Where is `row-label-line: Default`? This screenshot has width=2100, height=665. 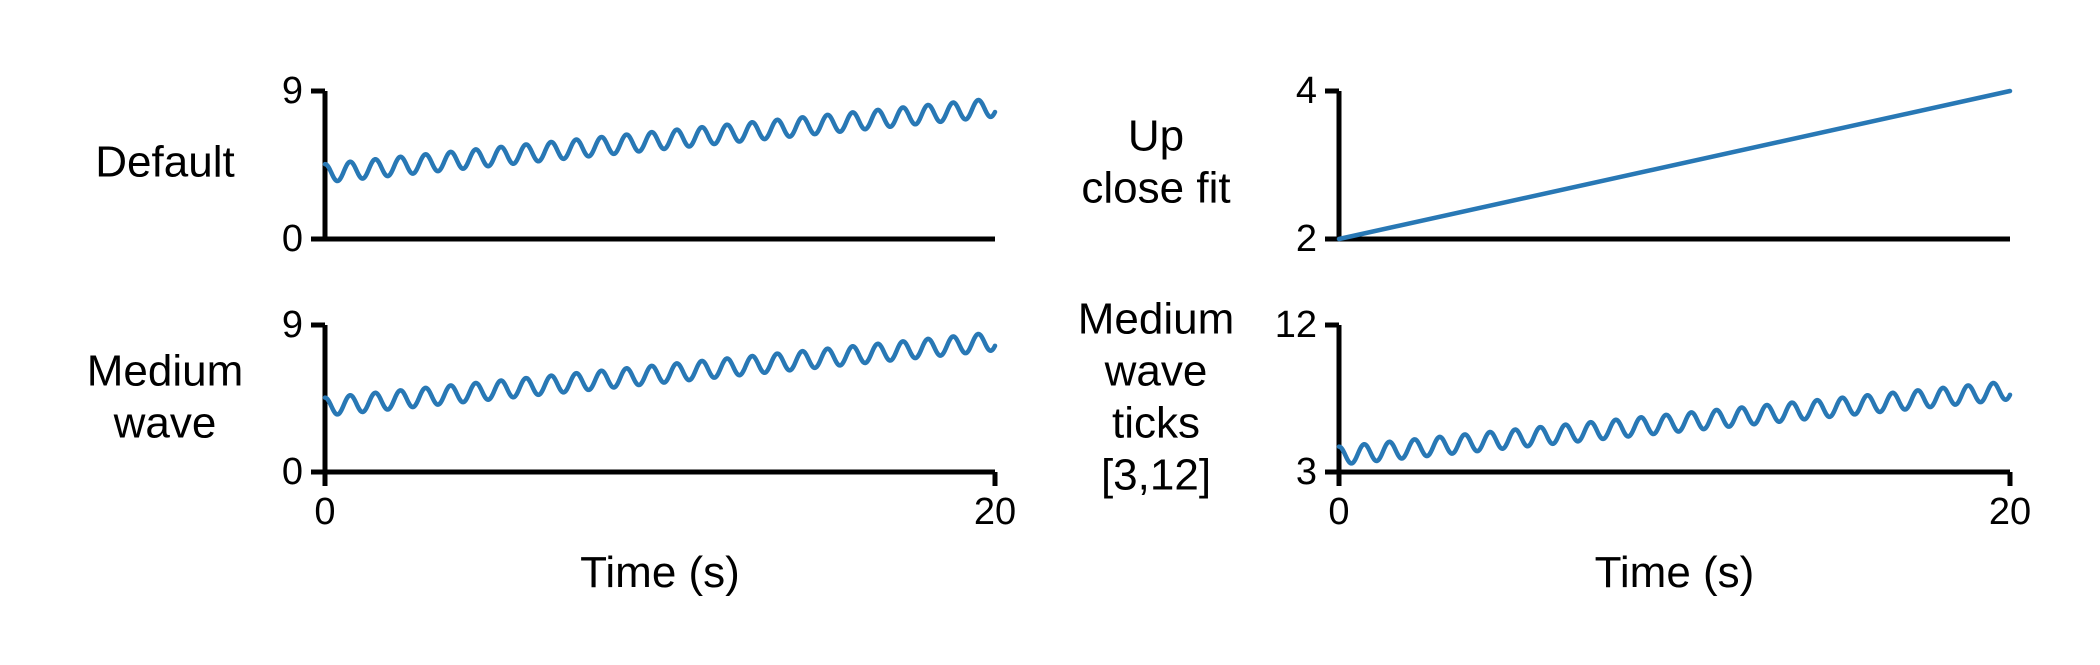 row-label-line: Default is located at coordinates (164, 162).